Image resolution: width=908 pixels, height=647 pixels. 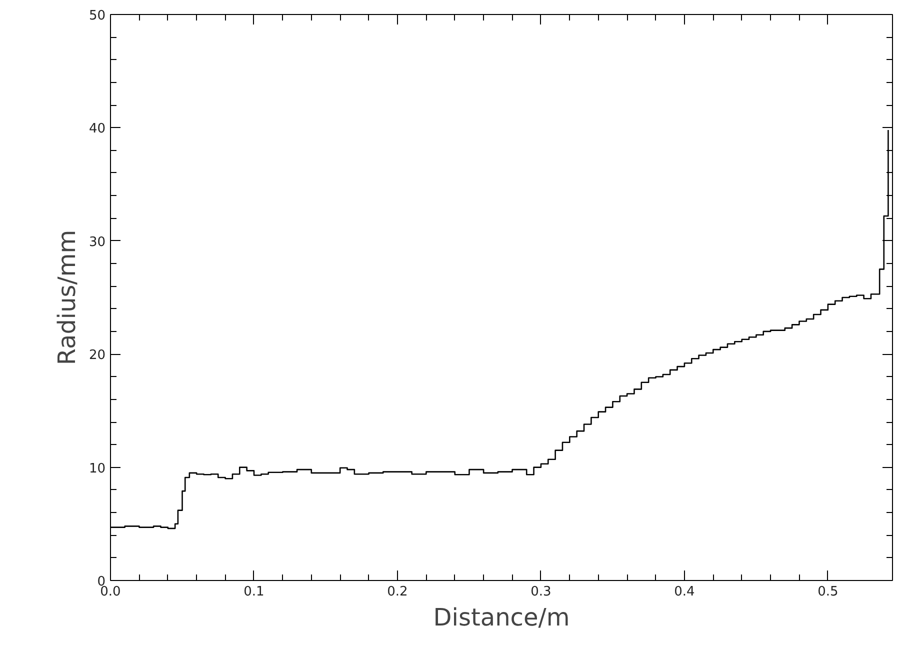 What do you see at coordinates (97, 129) in the screenshot?
I see `y-tick-label: 40` at bounding box center [97, 129].